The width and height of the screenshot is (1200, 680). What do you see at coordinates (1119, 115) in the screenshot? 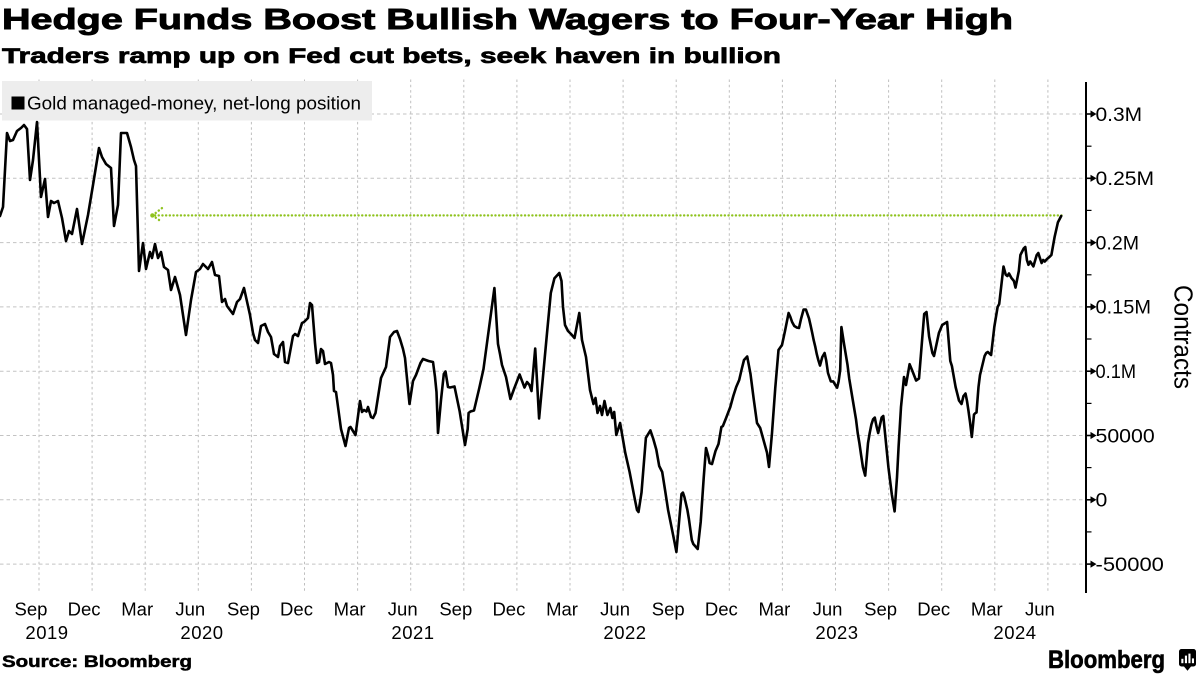
I see `svg-text: 0.3M` at bounding box center [1119, 115].